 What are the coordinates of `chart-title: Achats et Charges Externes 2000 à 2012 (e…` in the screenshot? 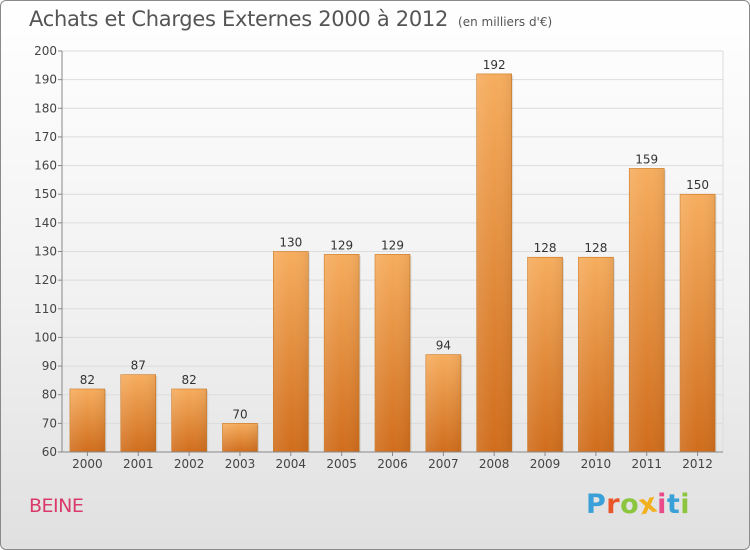 It's located at (290, 19).